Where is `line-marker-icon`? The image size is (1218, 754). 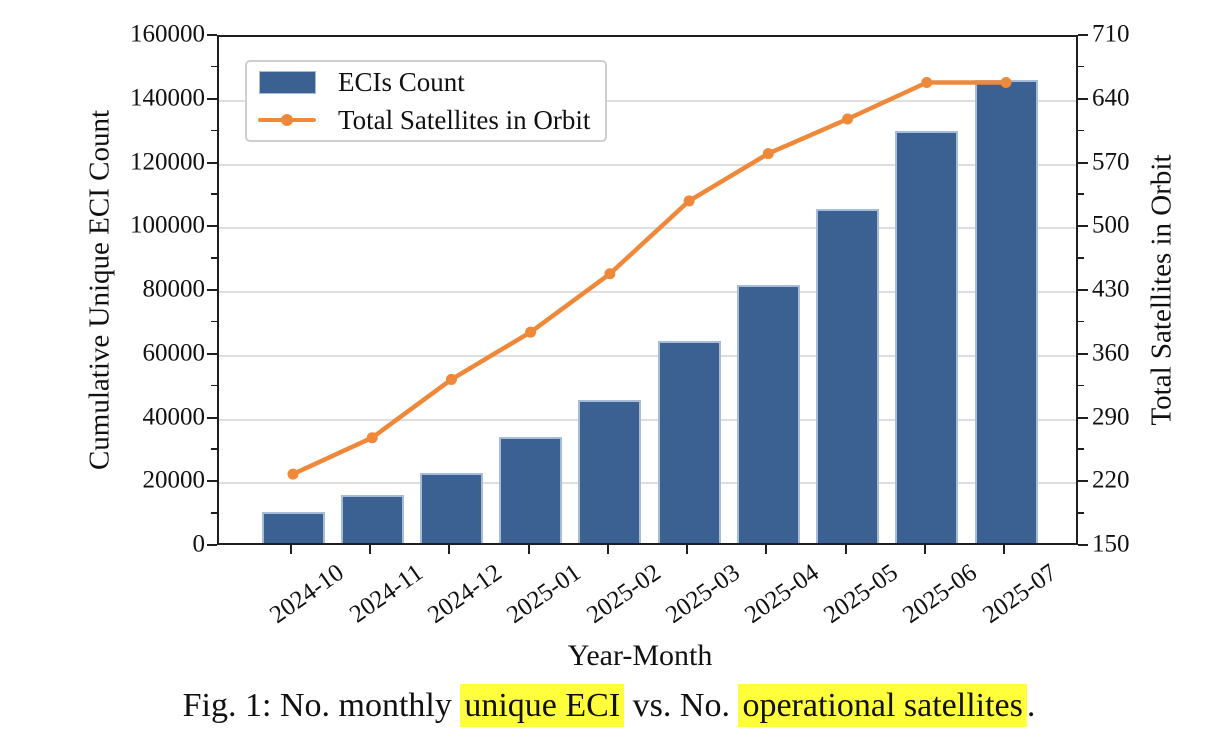 line-marker-icon is located at coordinates (287, 120).